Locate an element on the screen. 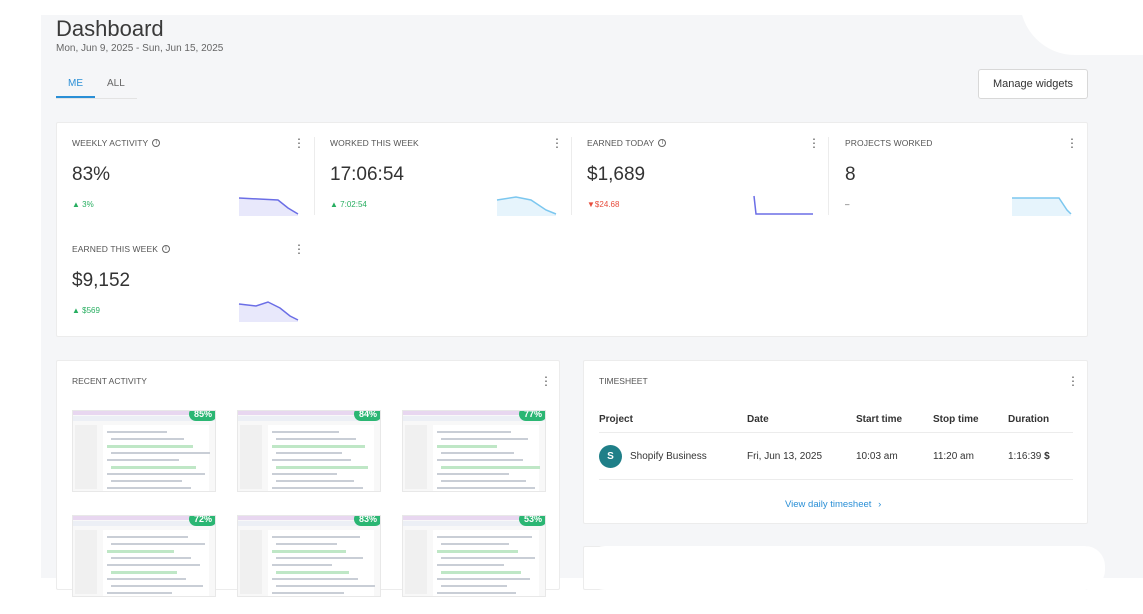  timesheet-title: TIMESHEET is located at coordinates (623, 381).